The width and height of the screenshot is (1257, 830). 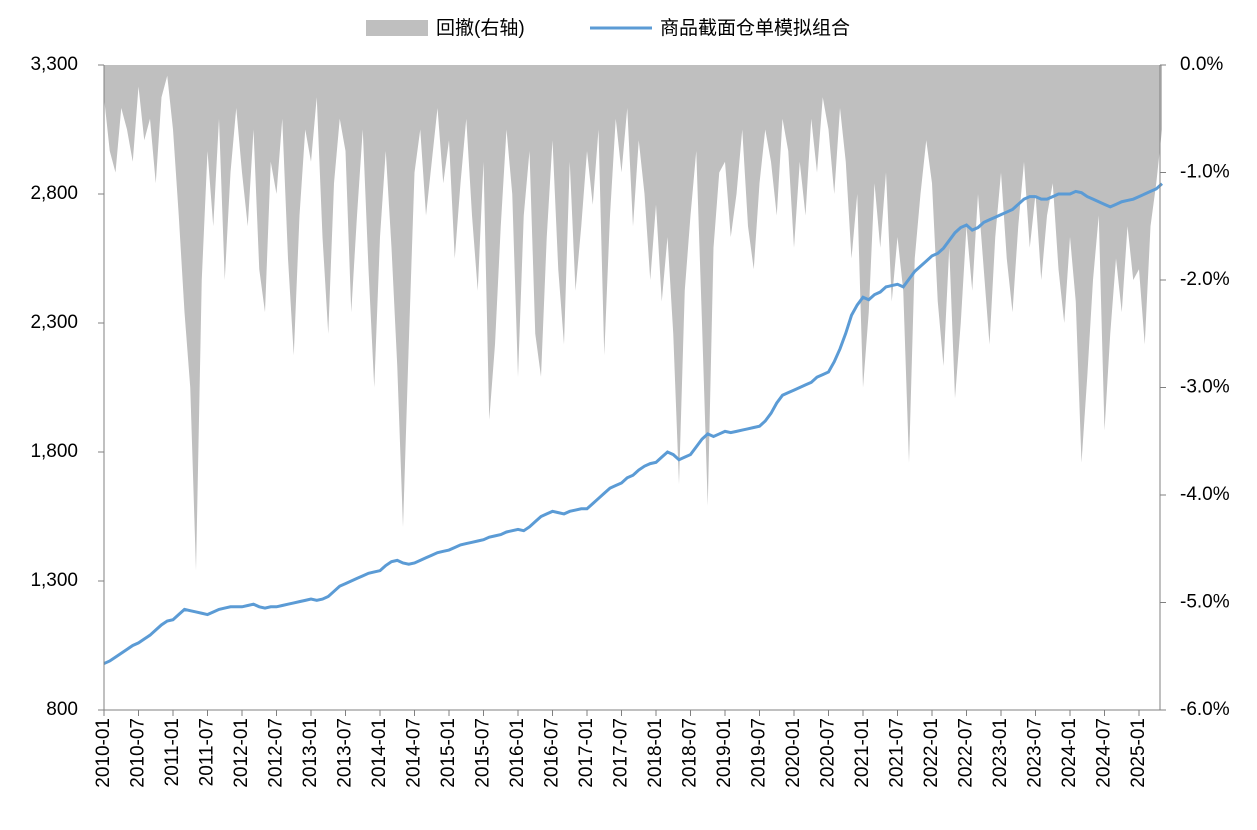 What do you see at coordinates (586, 753) in the screenshot?
I see `x-tick-label: 2017-01` at bounding box center [586, 753].